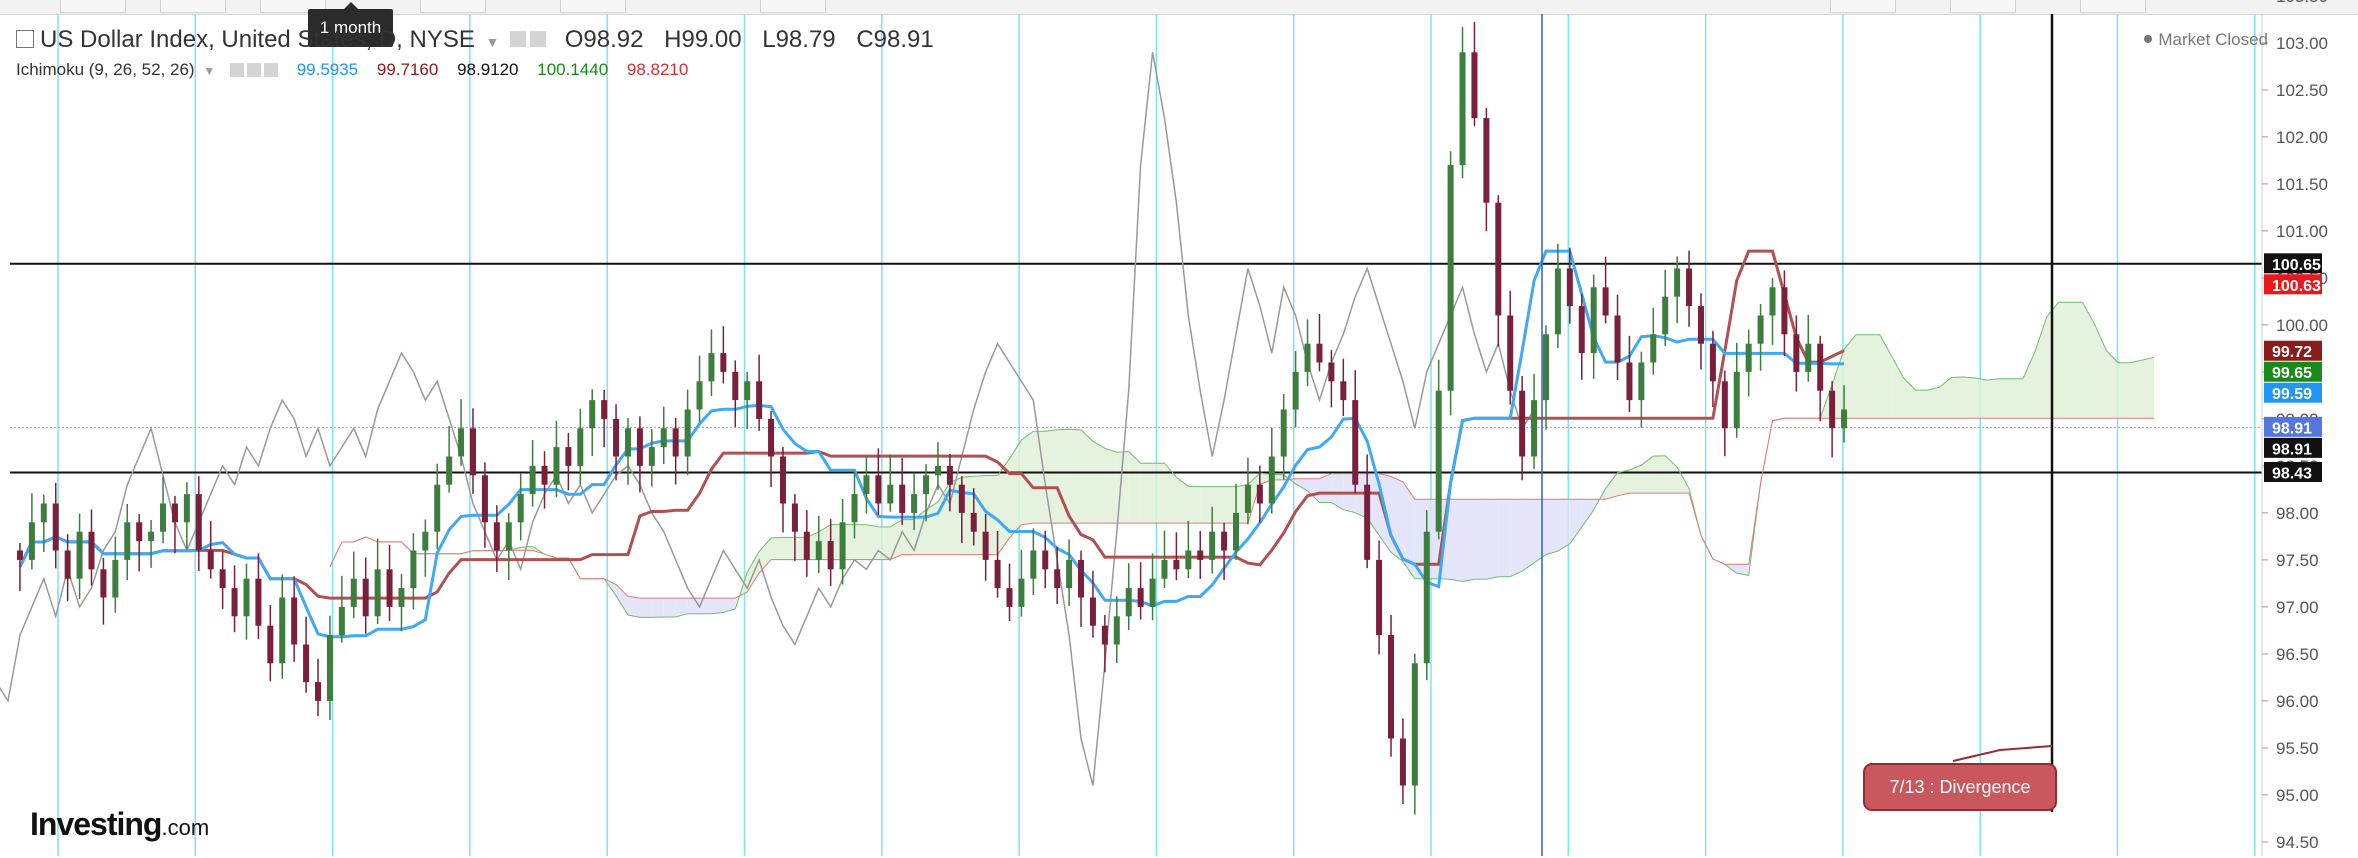  I want to click on indicator-value-span-a: 100.1440, so click(573, 69).